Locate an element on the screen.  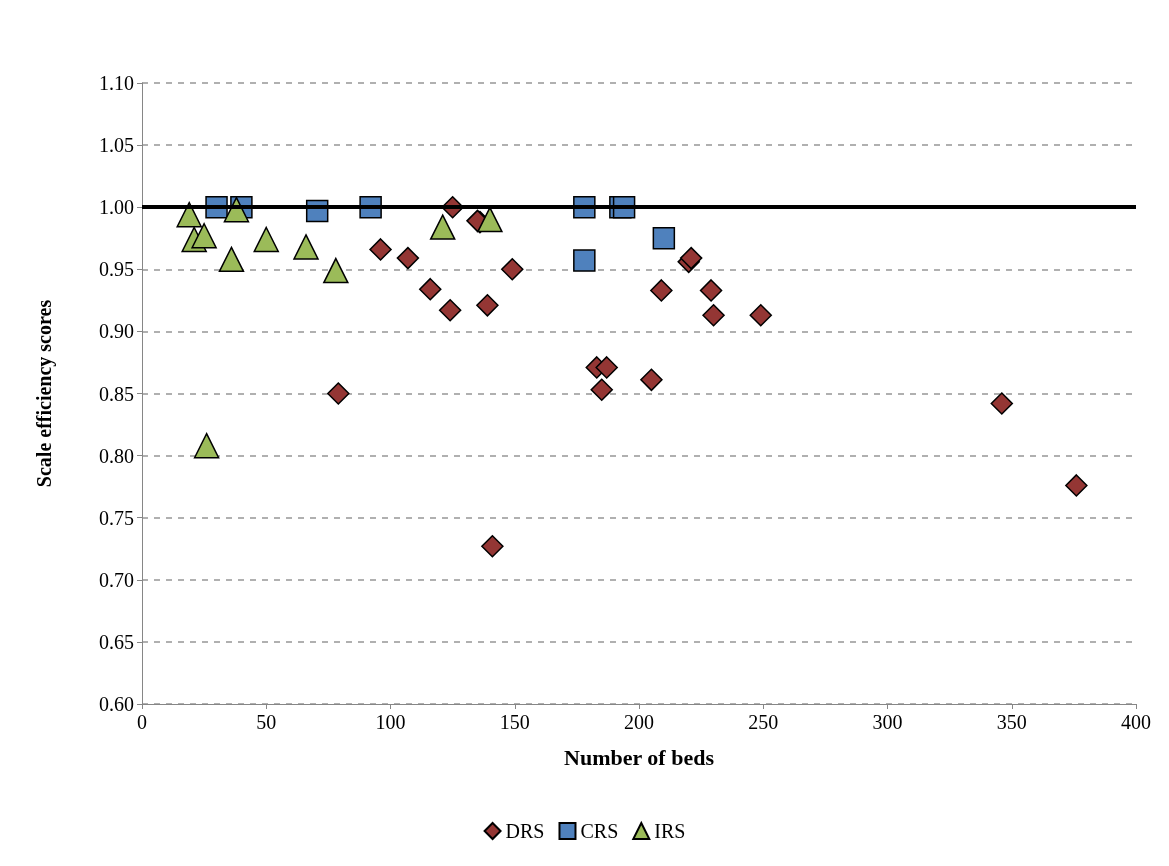
x-tick-label: 250 is located at coordinates (763, 722).